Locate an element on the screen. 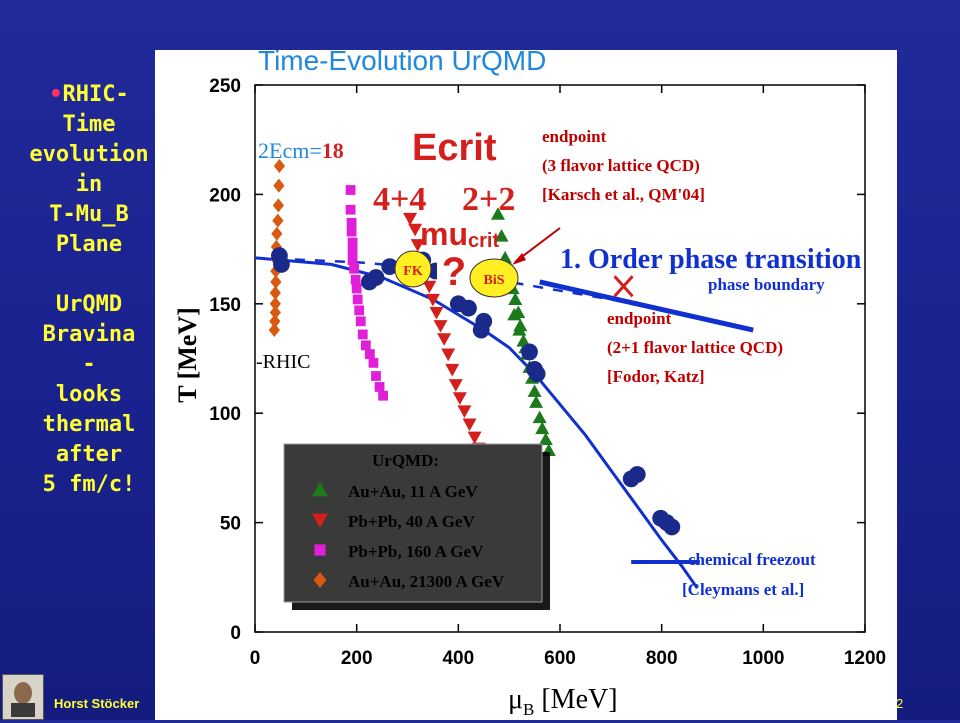 Image resolution: width=960 pixels, height=723 pixels. y-tick-label: 50 is located at coordinates (230, 524).